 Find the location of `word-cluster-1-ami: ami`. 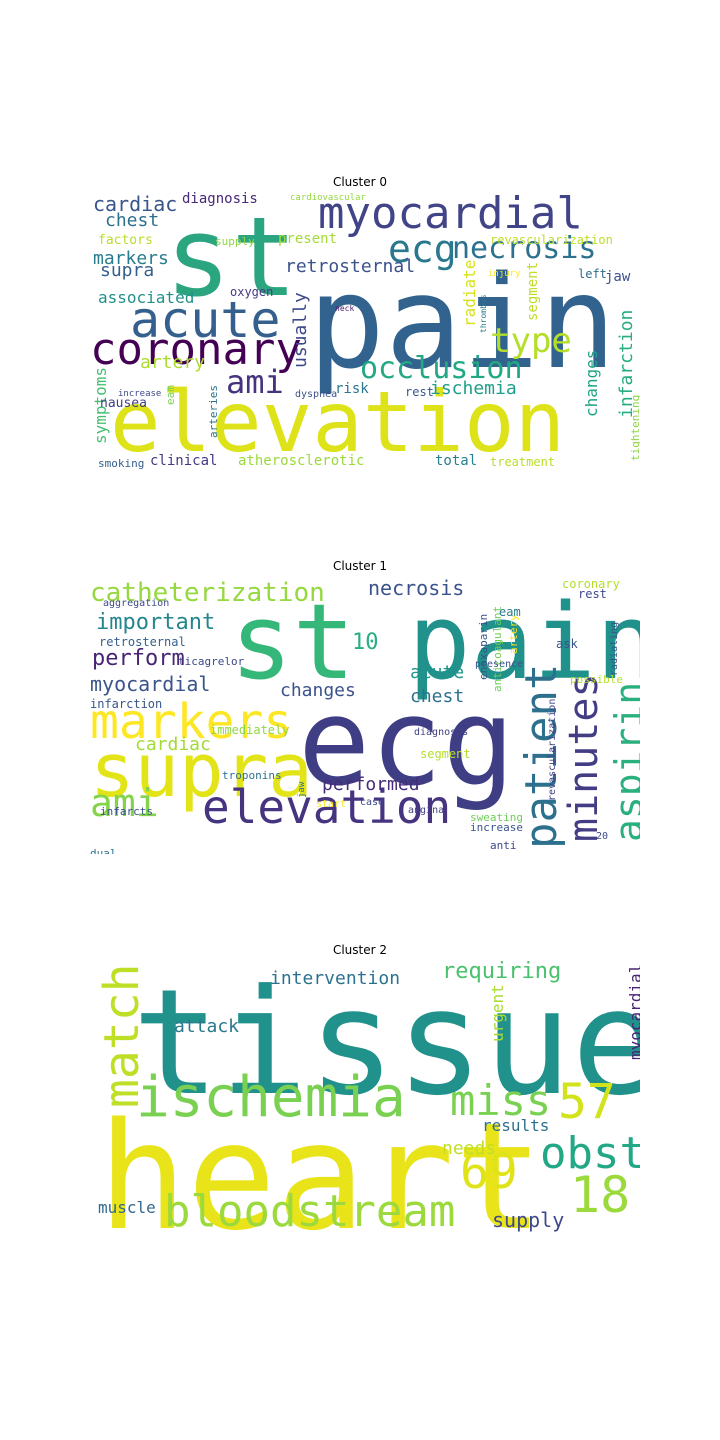

word-cluster-1-ami: ami is located at coordinates (124, 803).